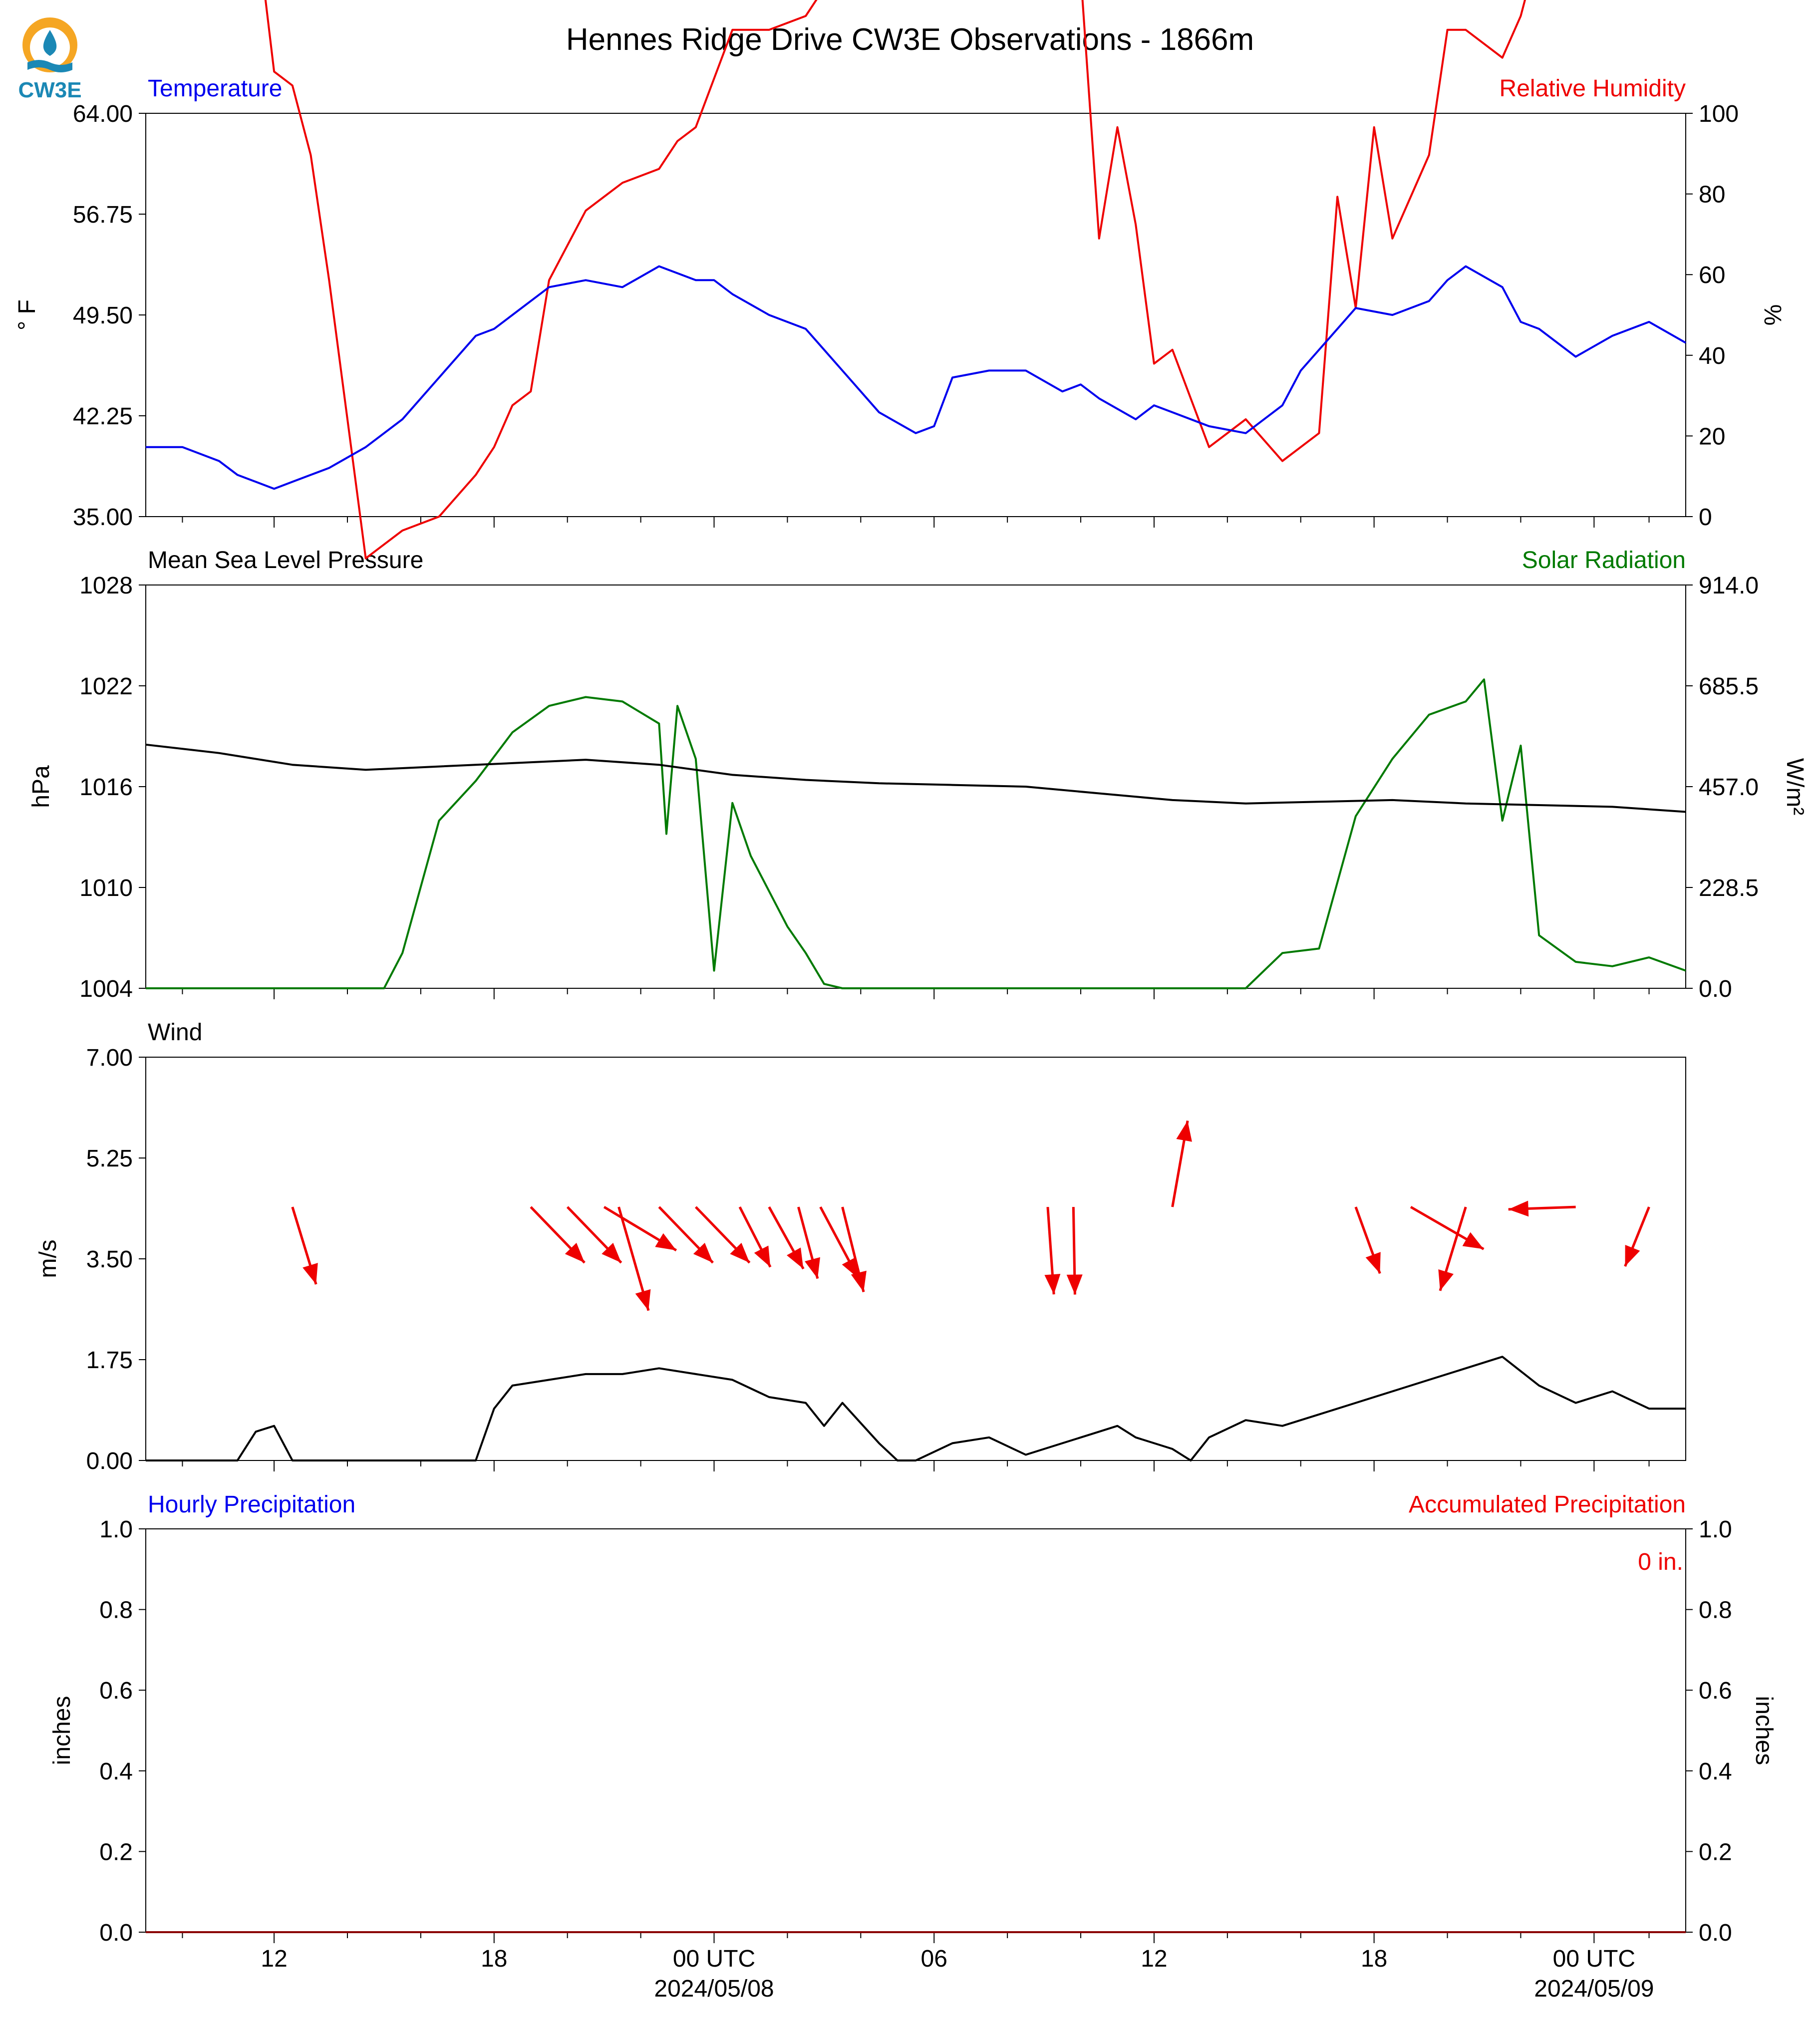 The image size is (1820, 2028). I want to click on temperature-title: Temperature, so click(215, 88).